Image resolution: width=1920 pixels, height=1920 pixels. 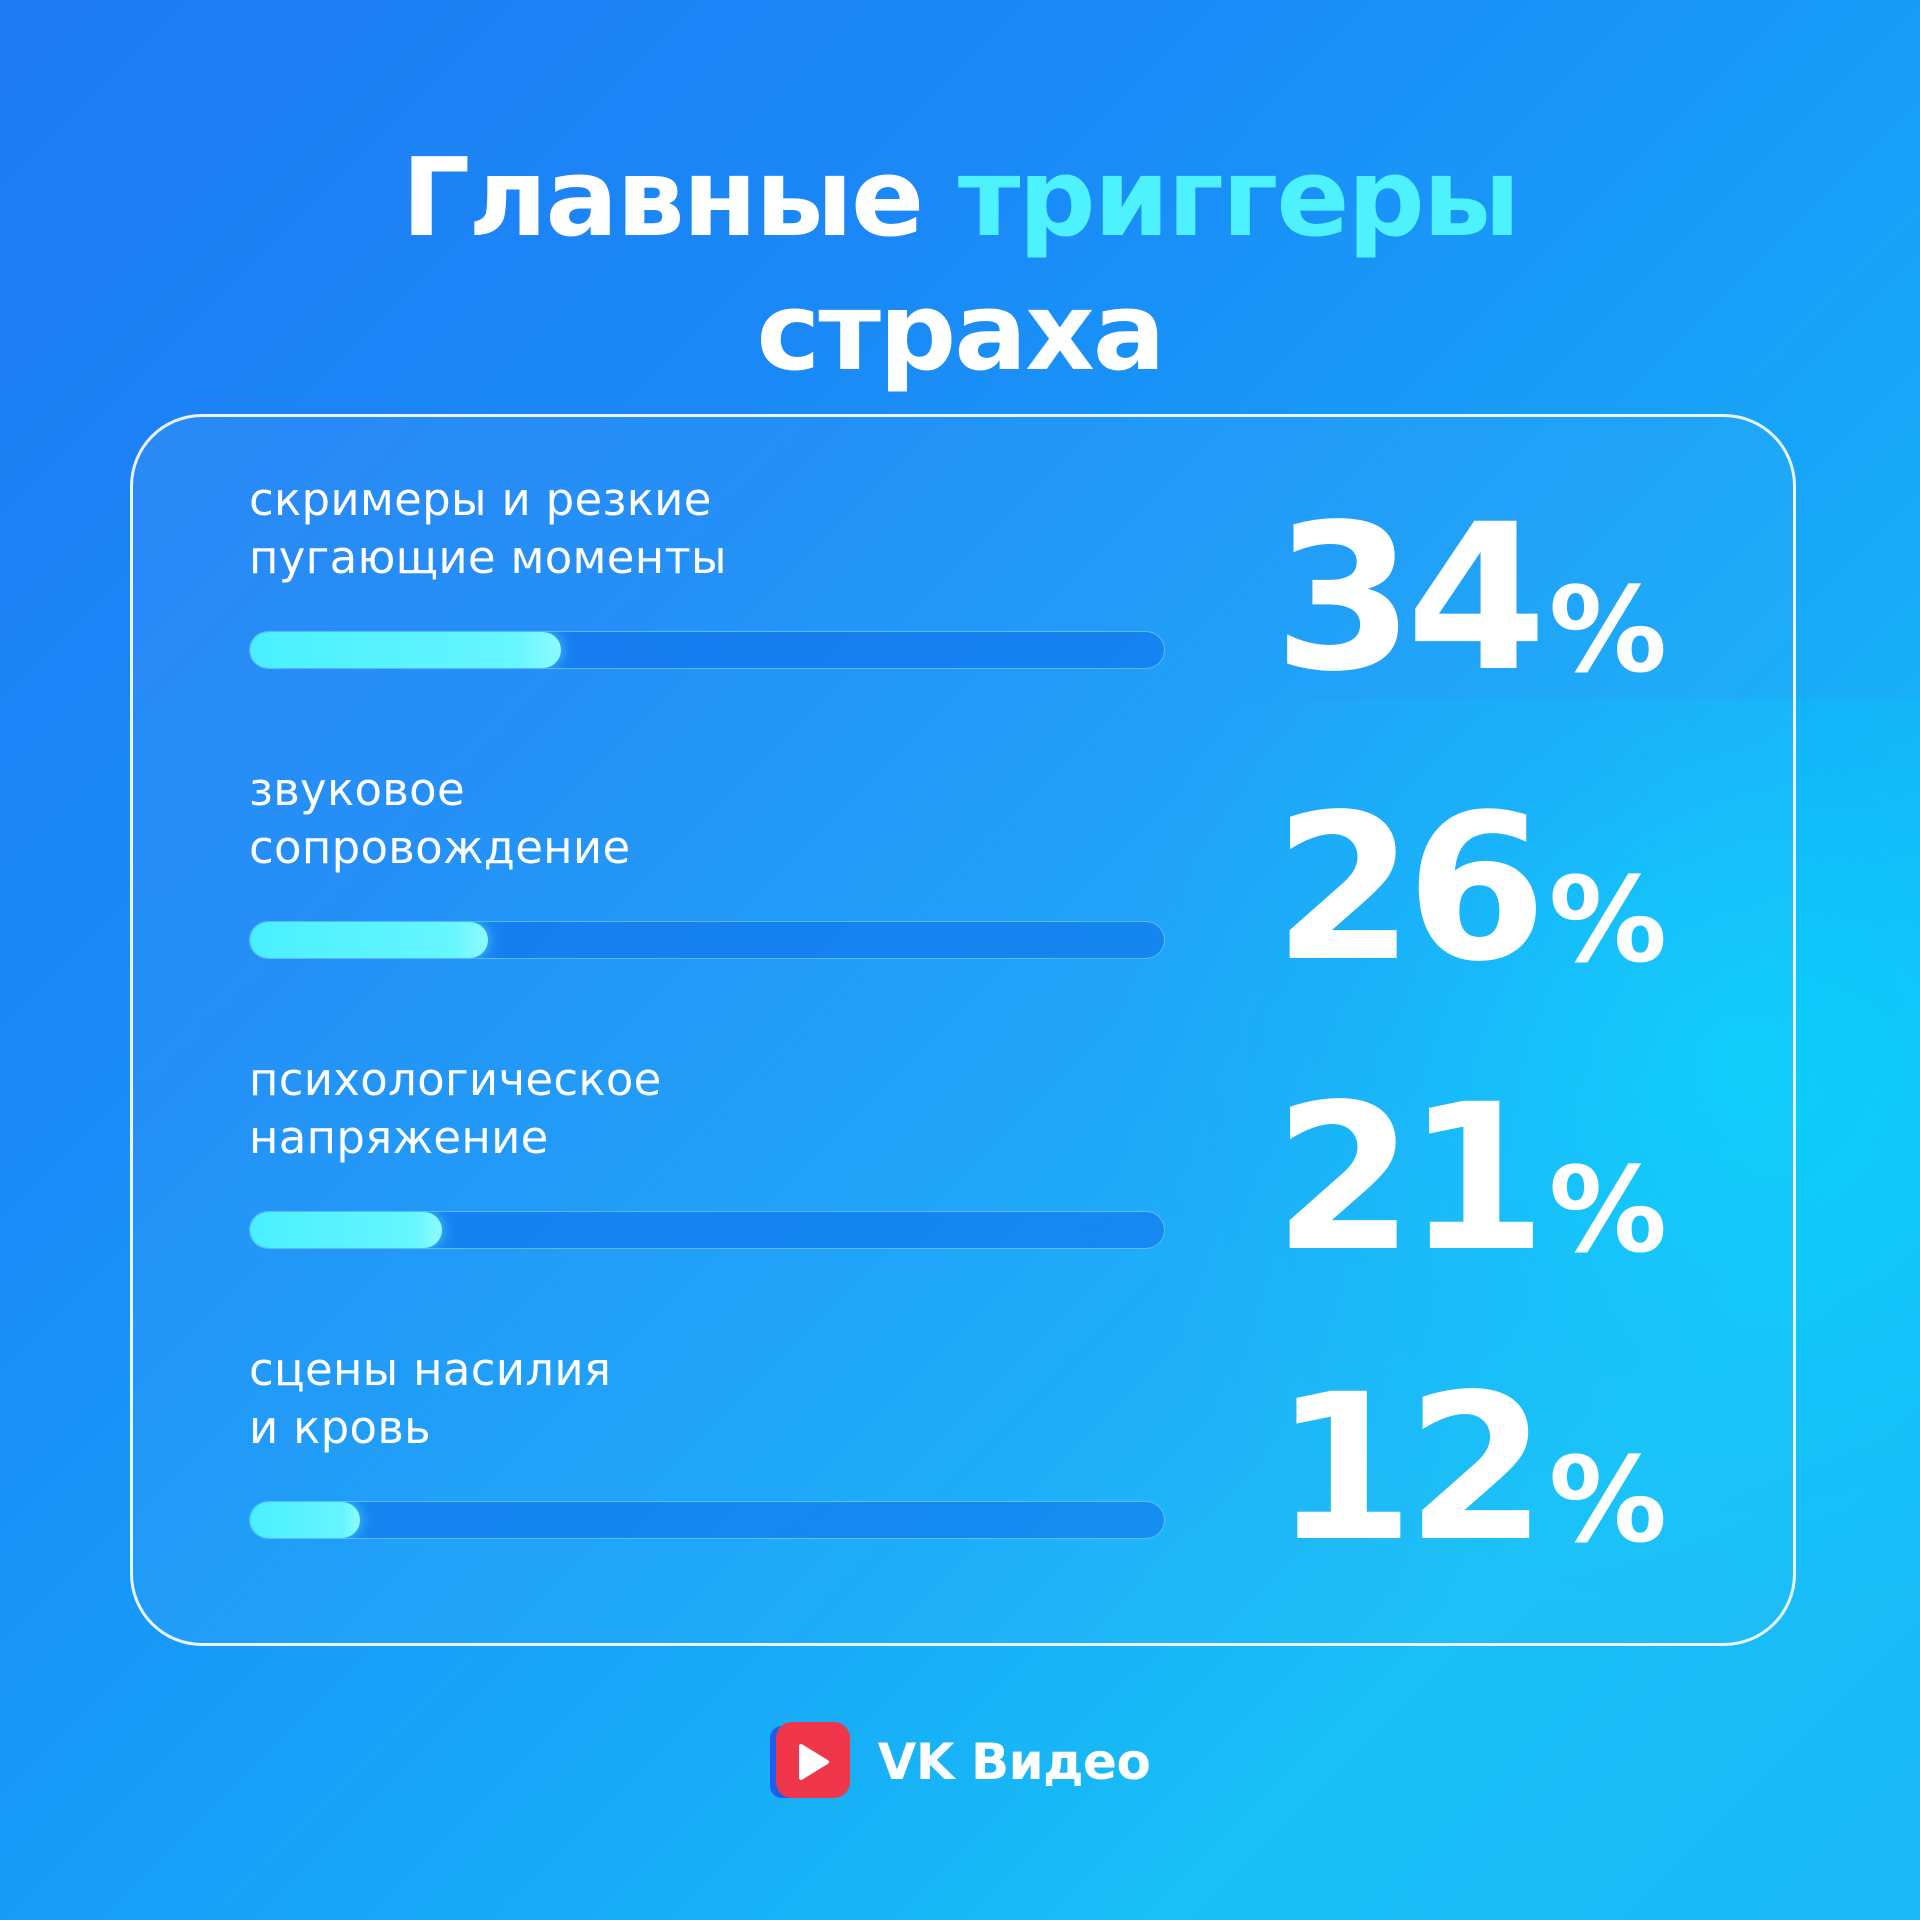 I want to click on value-number: 34, so click(x=1410, y=598).